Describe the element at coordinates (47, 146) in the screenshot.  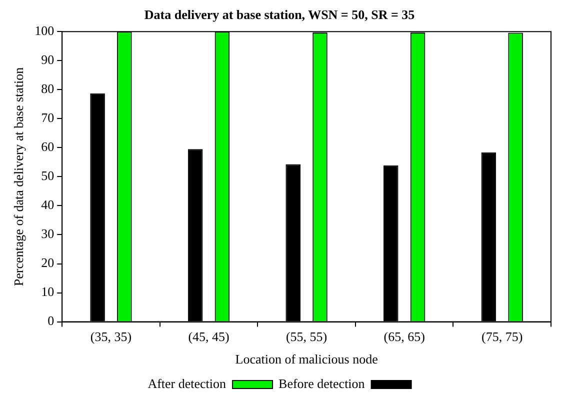
I see `y-tick-label: 60` at that location.